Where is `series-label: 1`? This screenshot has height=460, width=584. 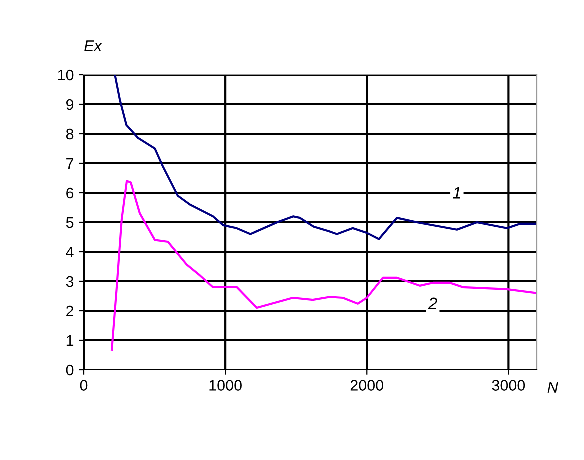
series-label: 1 is located at coordinates (456, 193).